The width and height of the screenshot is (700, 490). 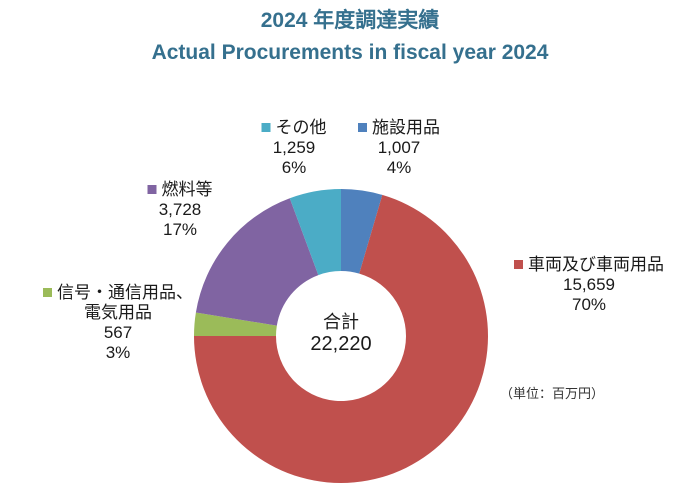 I want to click on callout-shisetsu-percent: 4%, so click(x=399, y=167).